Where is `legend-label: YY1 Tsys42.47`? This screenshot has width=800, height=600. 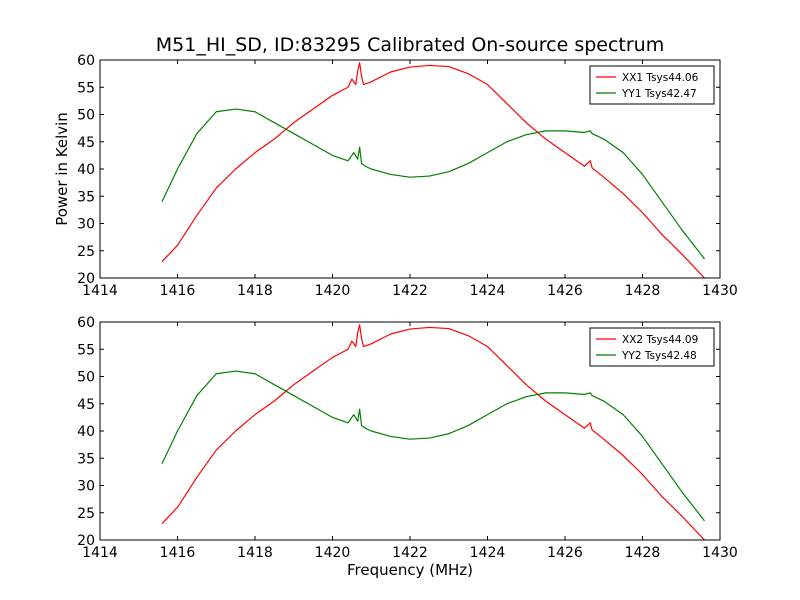 legend-label: YY1 Tsys42.47 is located at coordinates (659, 94).